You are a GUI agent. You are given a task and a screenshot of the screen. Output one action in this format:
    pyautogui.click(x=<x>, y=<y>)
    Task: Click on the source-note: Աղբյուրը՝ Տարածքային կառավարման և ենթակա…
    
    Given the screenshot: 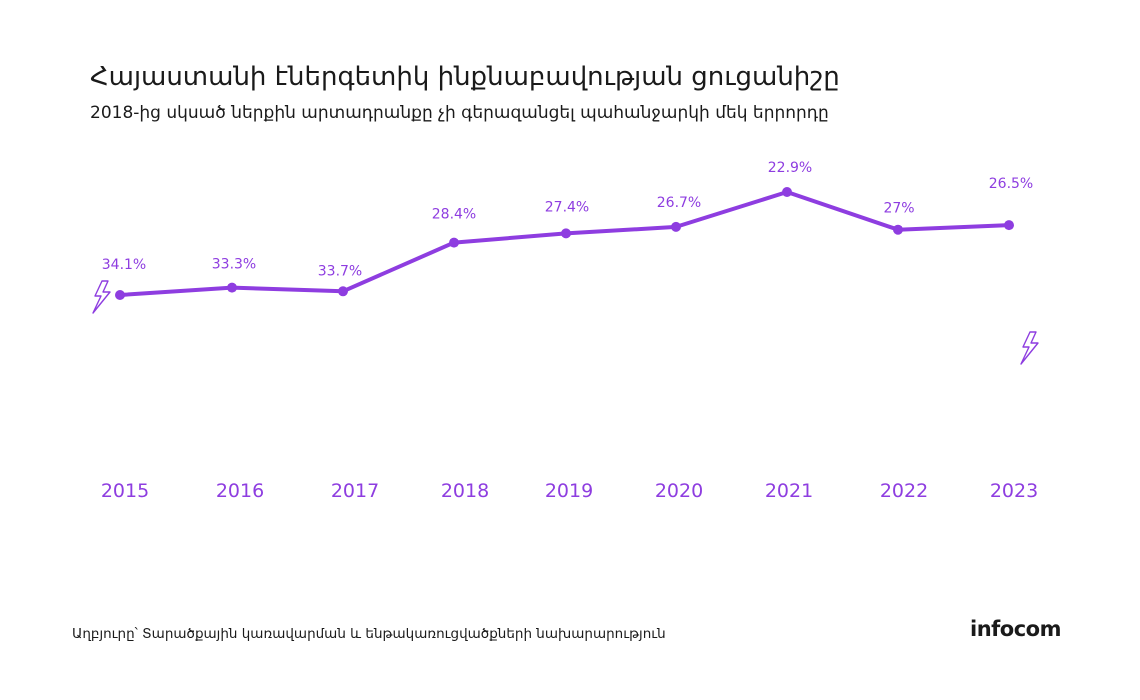 What is the action you would take?
    pyautogui.click(x=369, y=634)
    